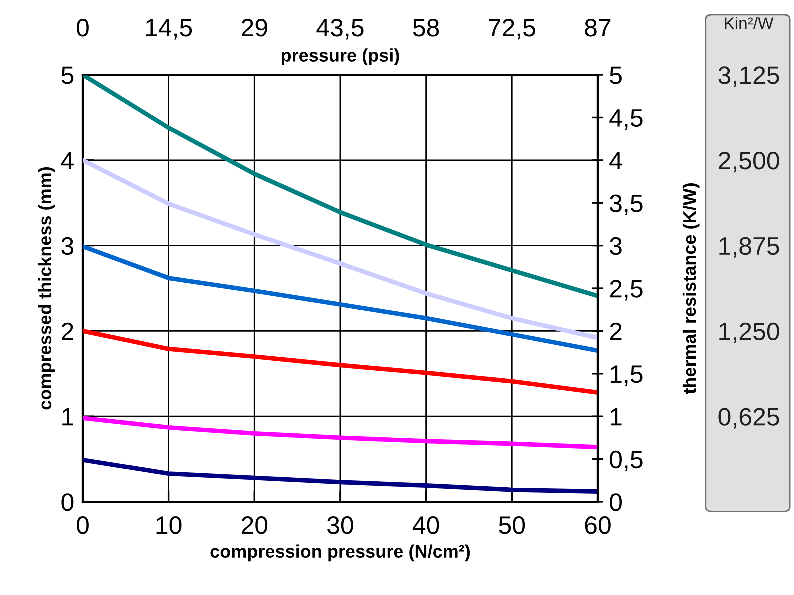 Image resolution: width=794 pixels, height=595 pixels. I want to click on y2-tick-label: 1,5, so click(626, 376).